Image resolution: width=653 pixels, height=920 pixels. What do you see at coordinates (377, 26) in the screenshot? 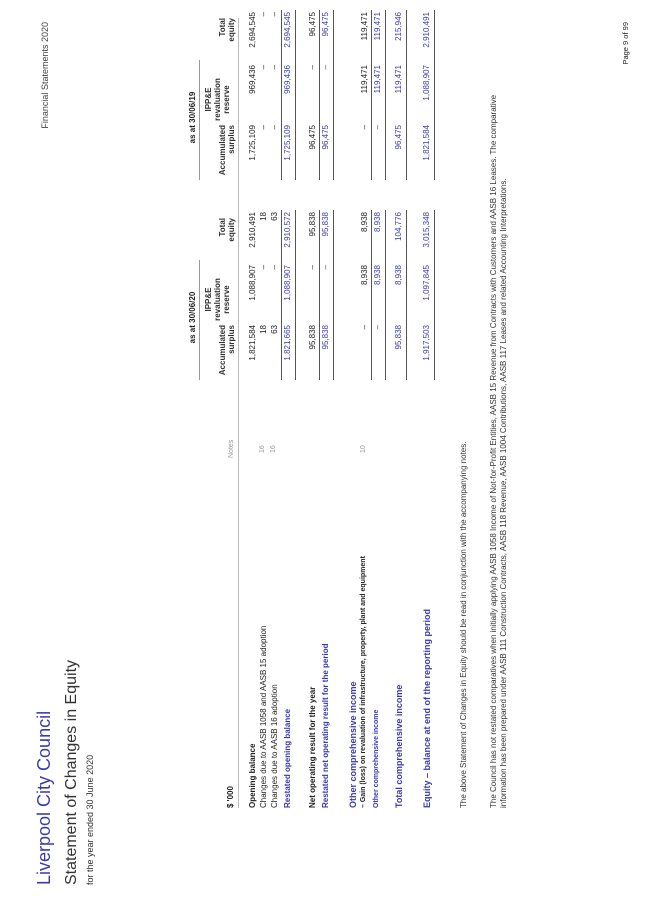
I see `cell-2019-tot: 119,471` at bounding box center [377, 26].